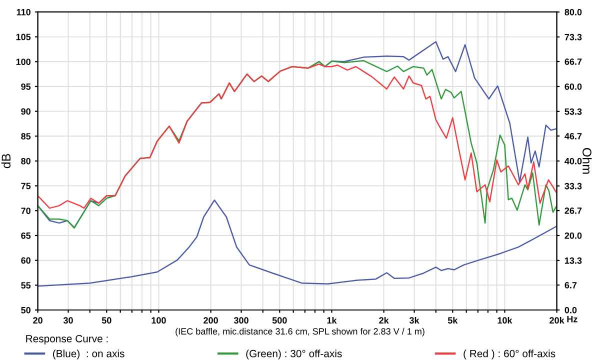 This screenshot has height=363, width=600. Describe the element at coordinates (510, 355) in the screenshot. I see `legend-label: ( Red ) : 60° off-axis` at that location.